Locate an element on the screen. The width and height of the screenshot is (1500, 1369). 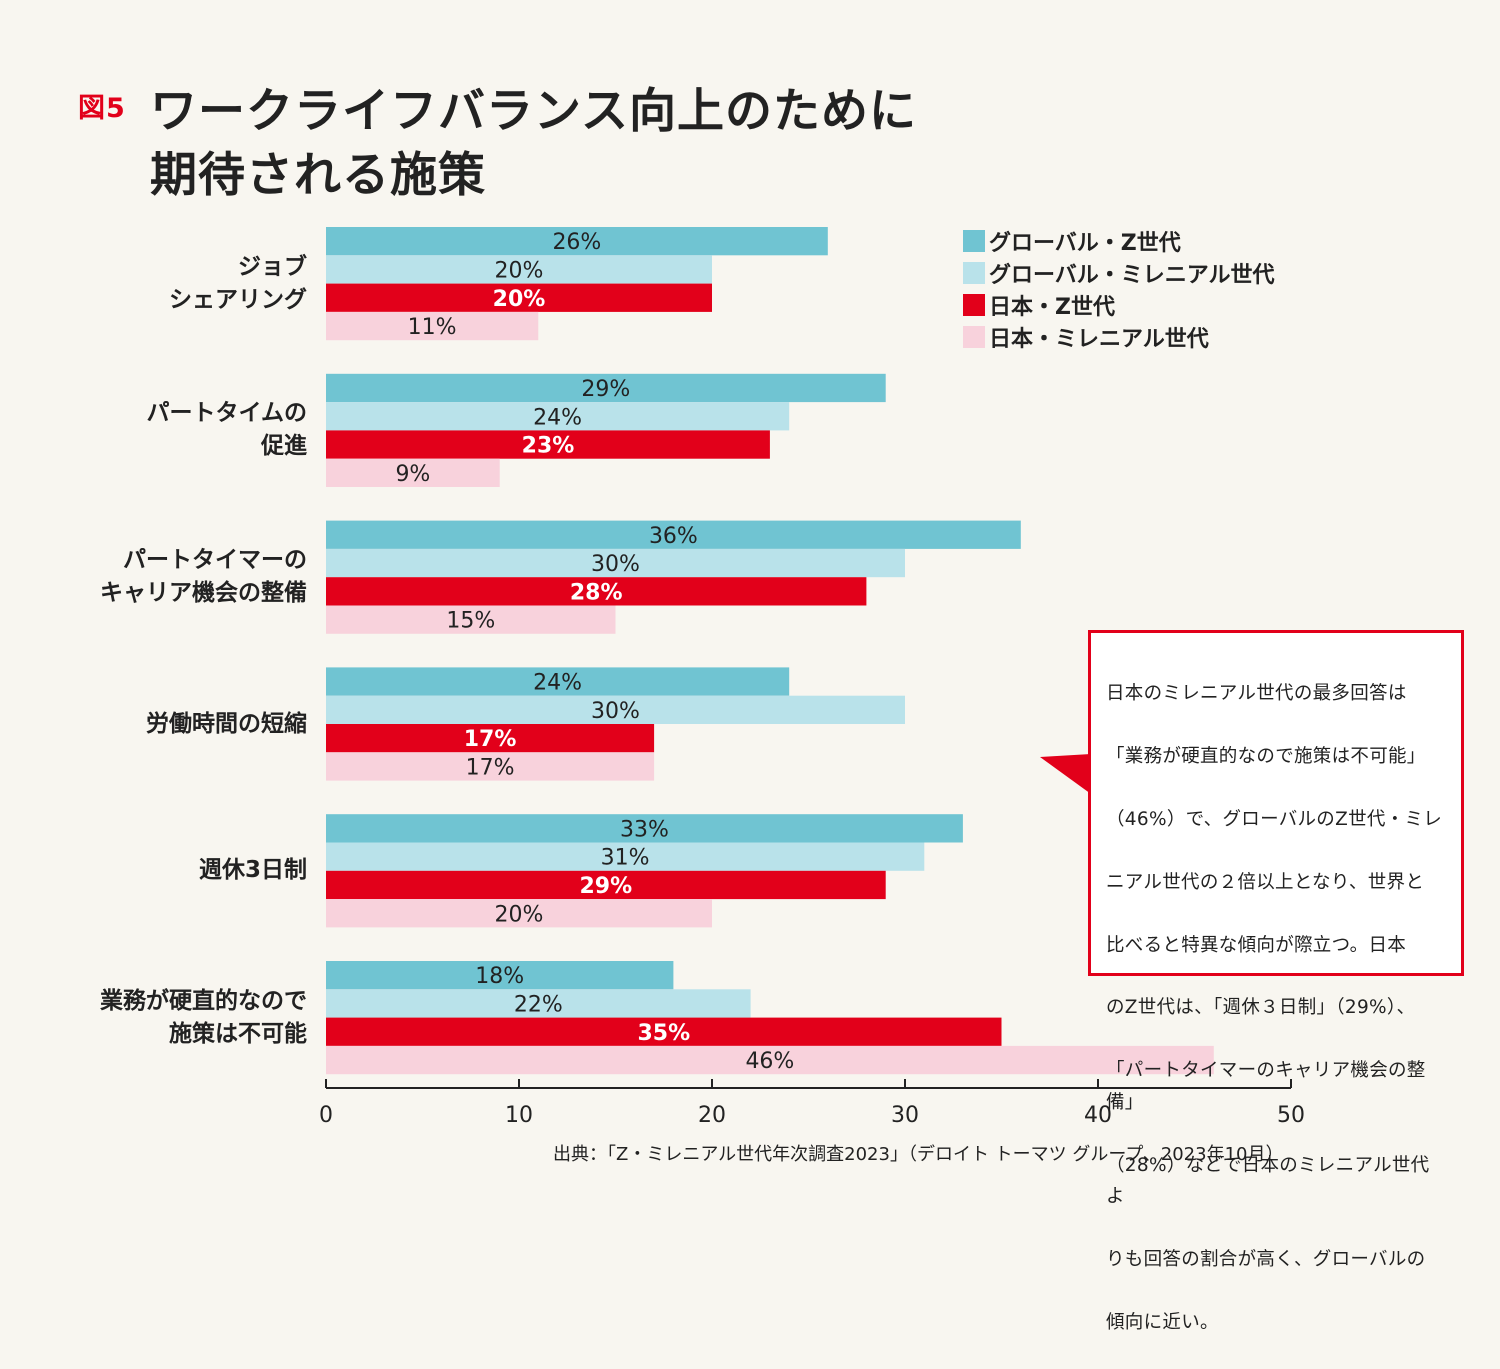
value-label-series-0-cat-4: 33% is located at coordinates (644, 829).